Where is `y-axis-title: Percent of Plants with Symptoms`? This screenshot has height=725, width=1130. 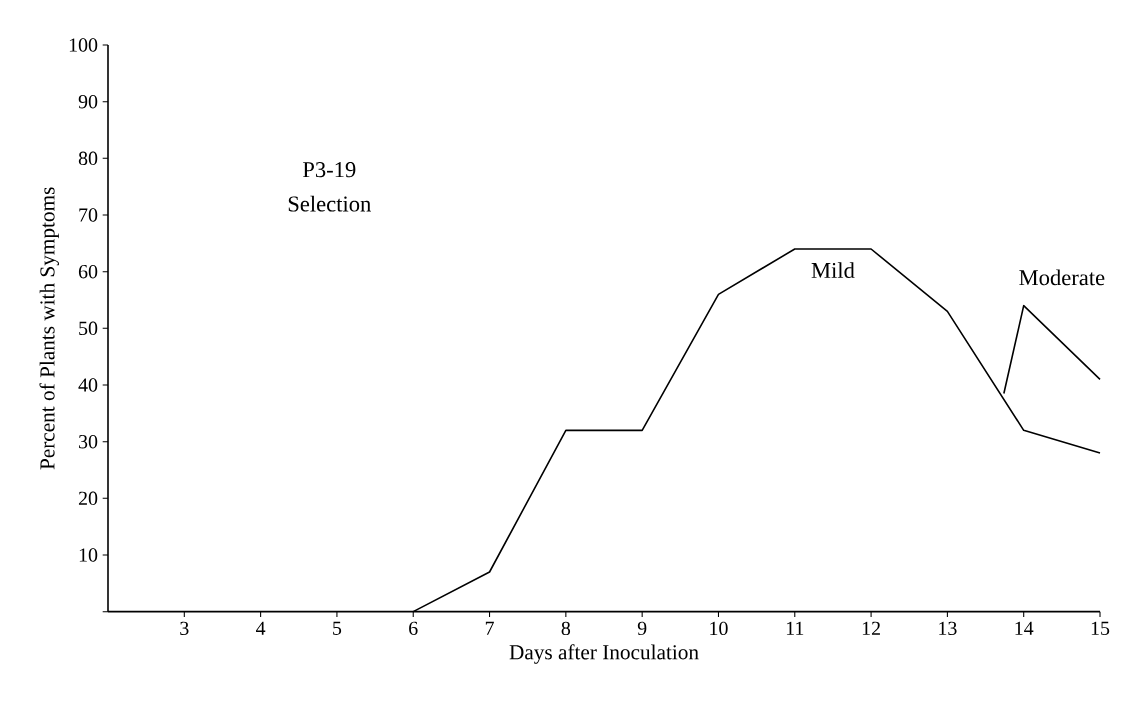 y-axis-title: Percent of Plants with Symptoms is located at coordinates (49, 328).